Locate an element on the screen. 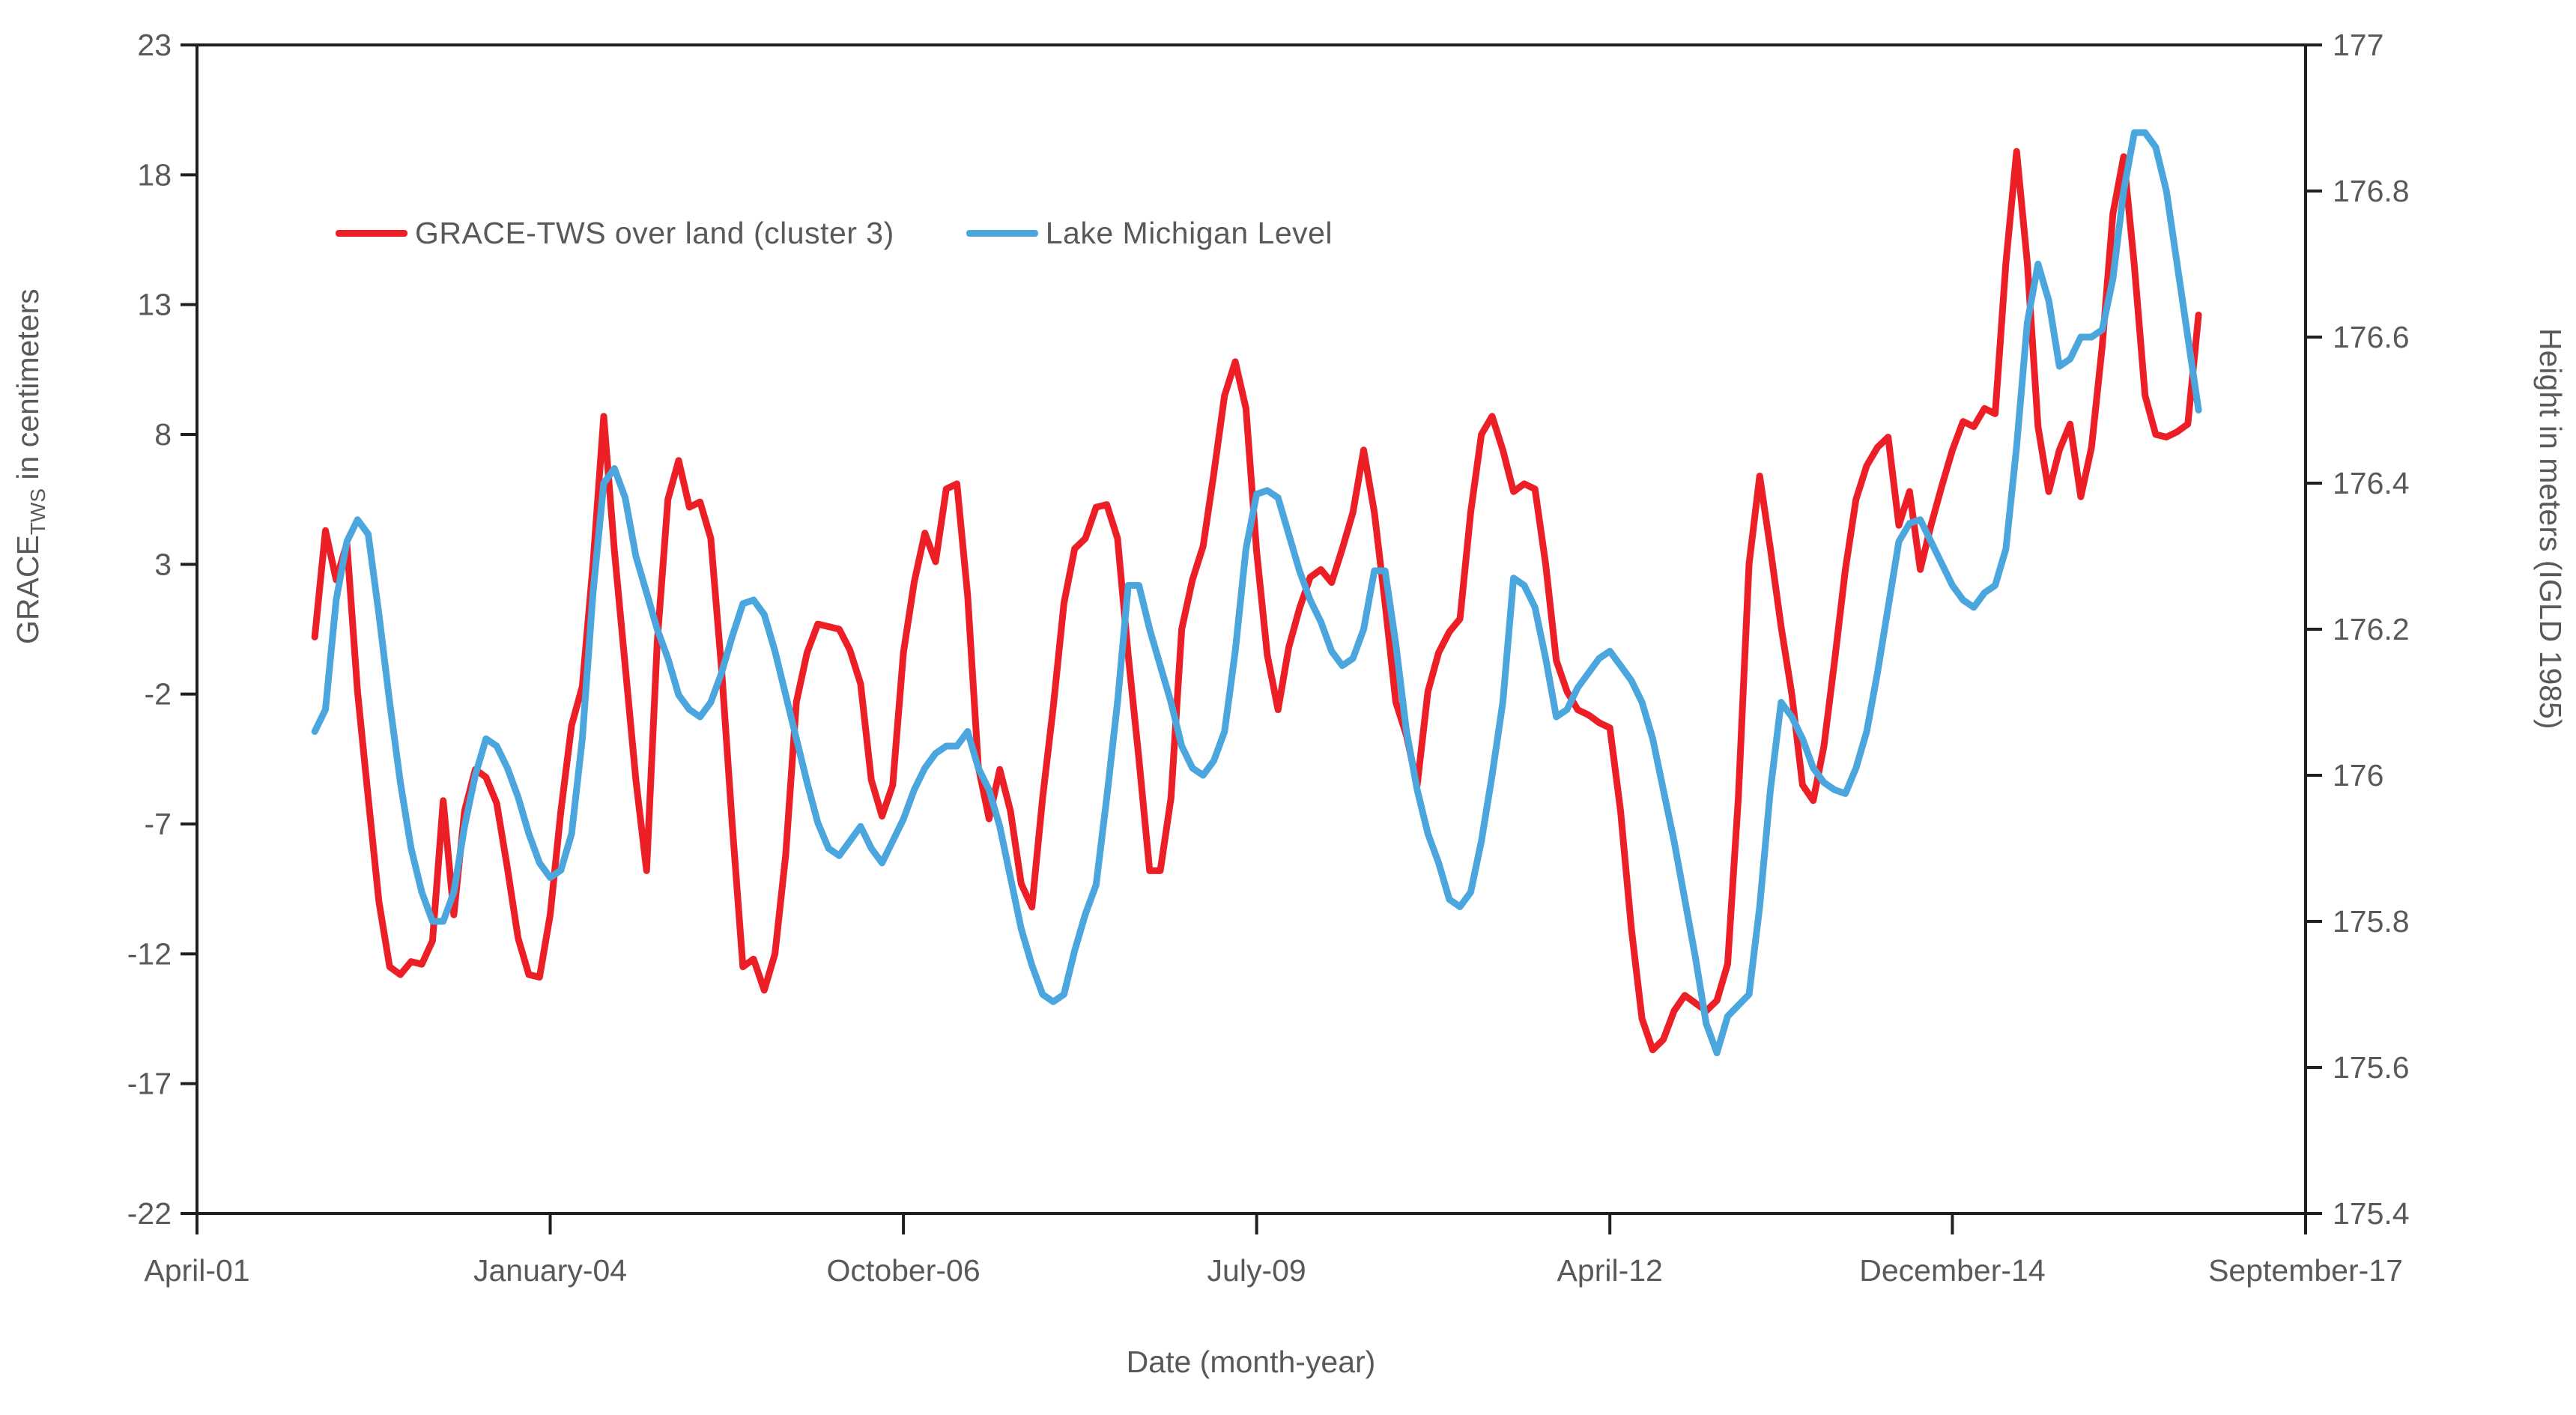  grace-series-swatch-icon is located at coordinates (371, 233).